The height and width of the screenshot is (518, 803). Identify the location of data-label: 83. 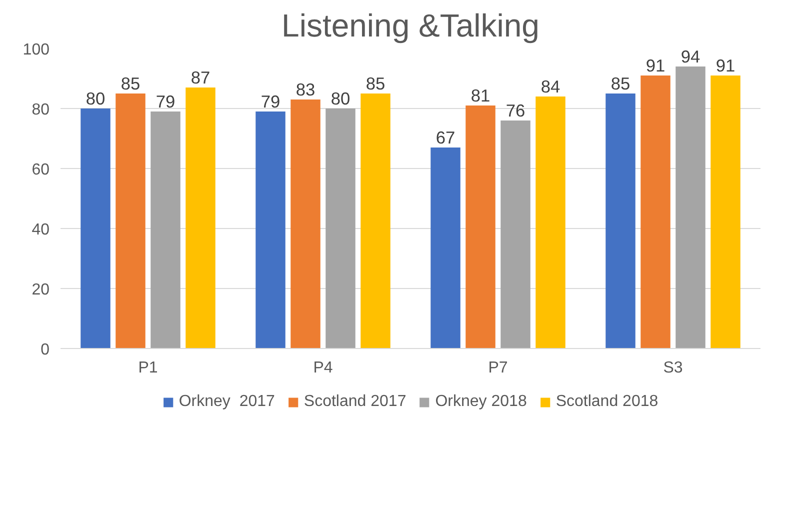
(306, 90).